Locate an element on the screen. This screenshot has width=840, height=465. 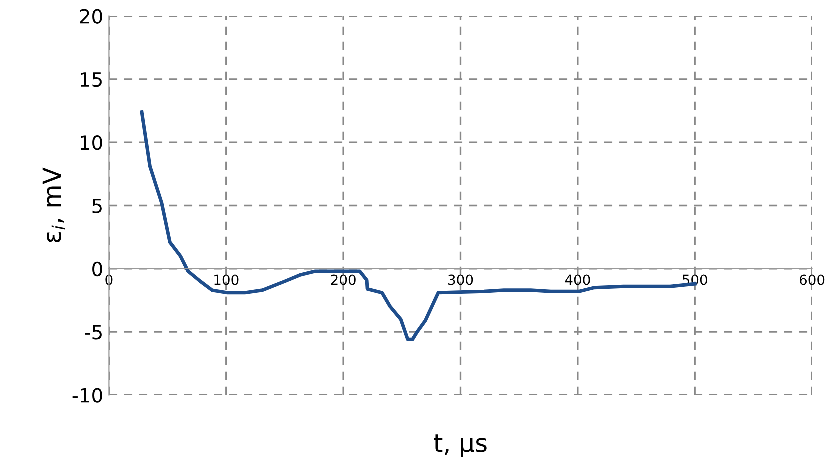
x-tick-label: 400 is located at coordinates (577, 280).